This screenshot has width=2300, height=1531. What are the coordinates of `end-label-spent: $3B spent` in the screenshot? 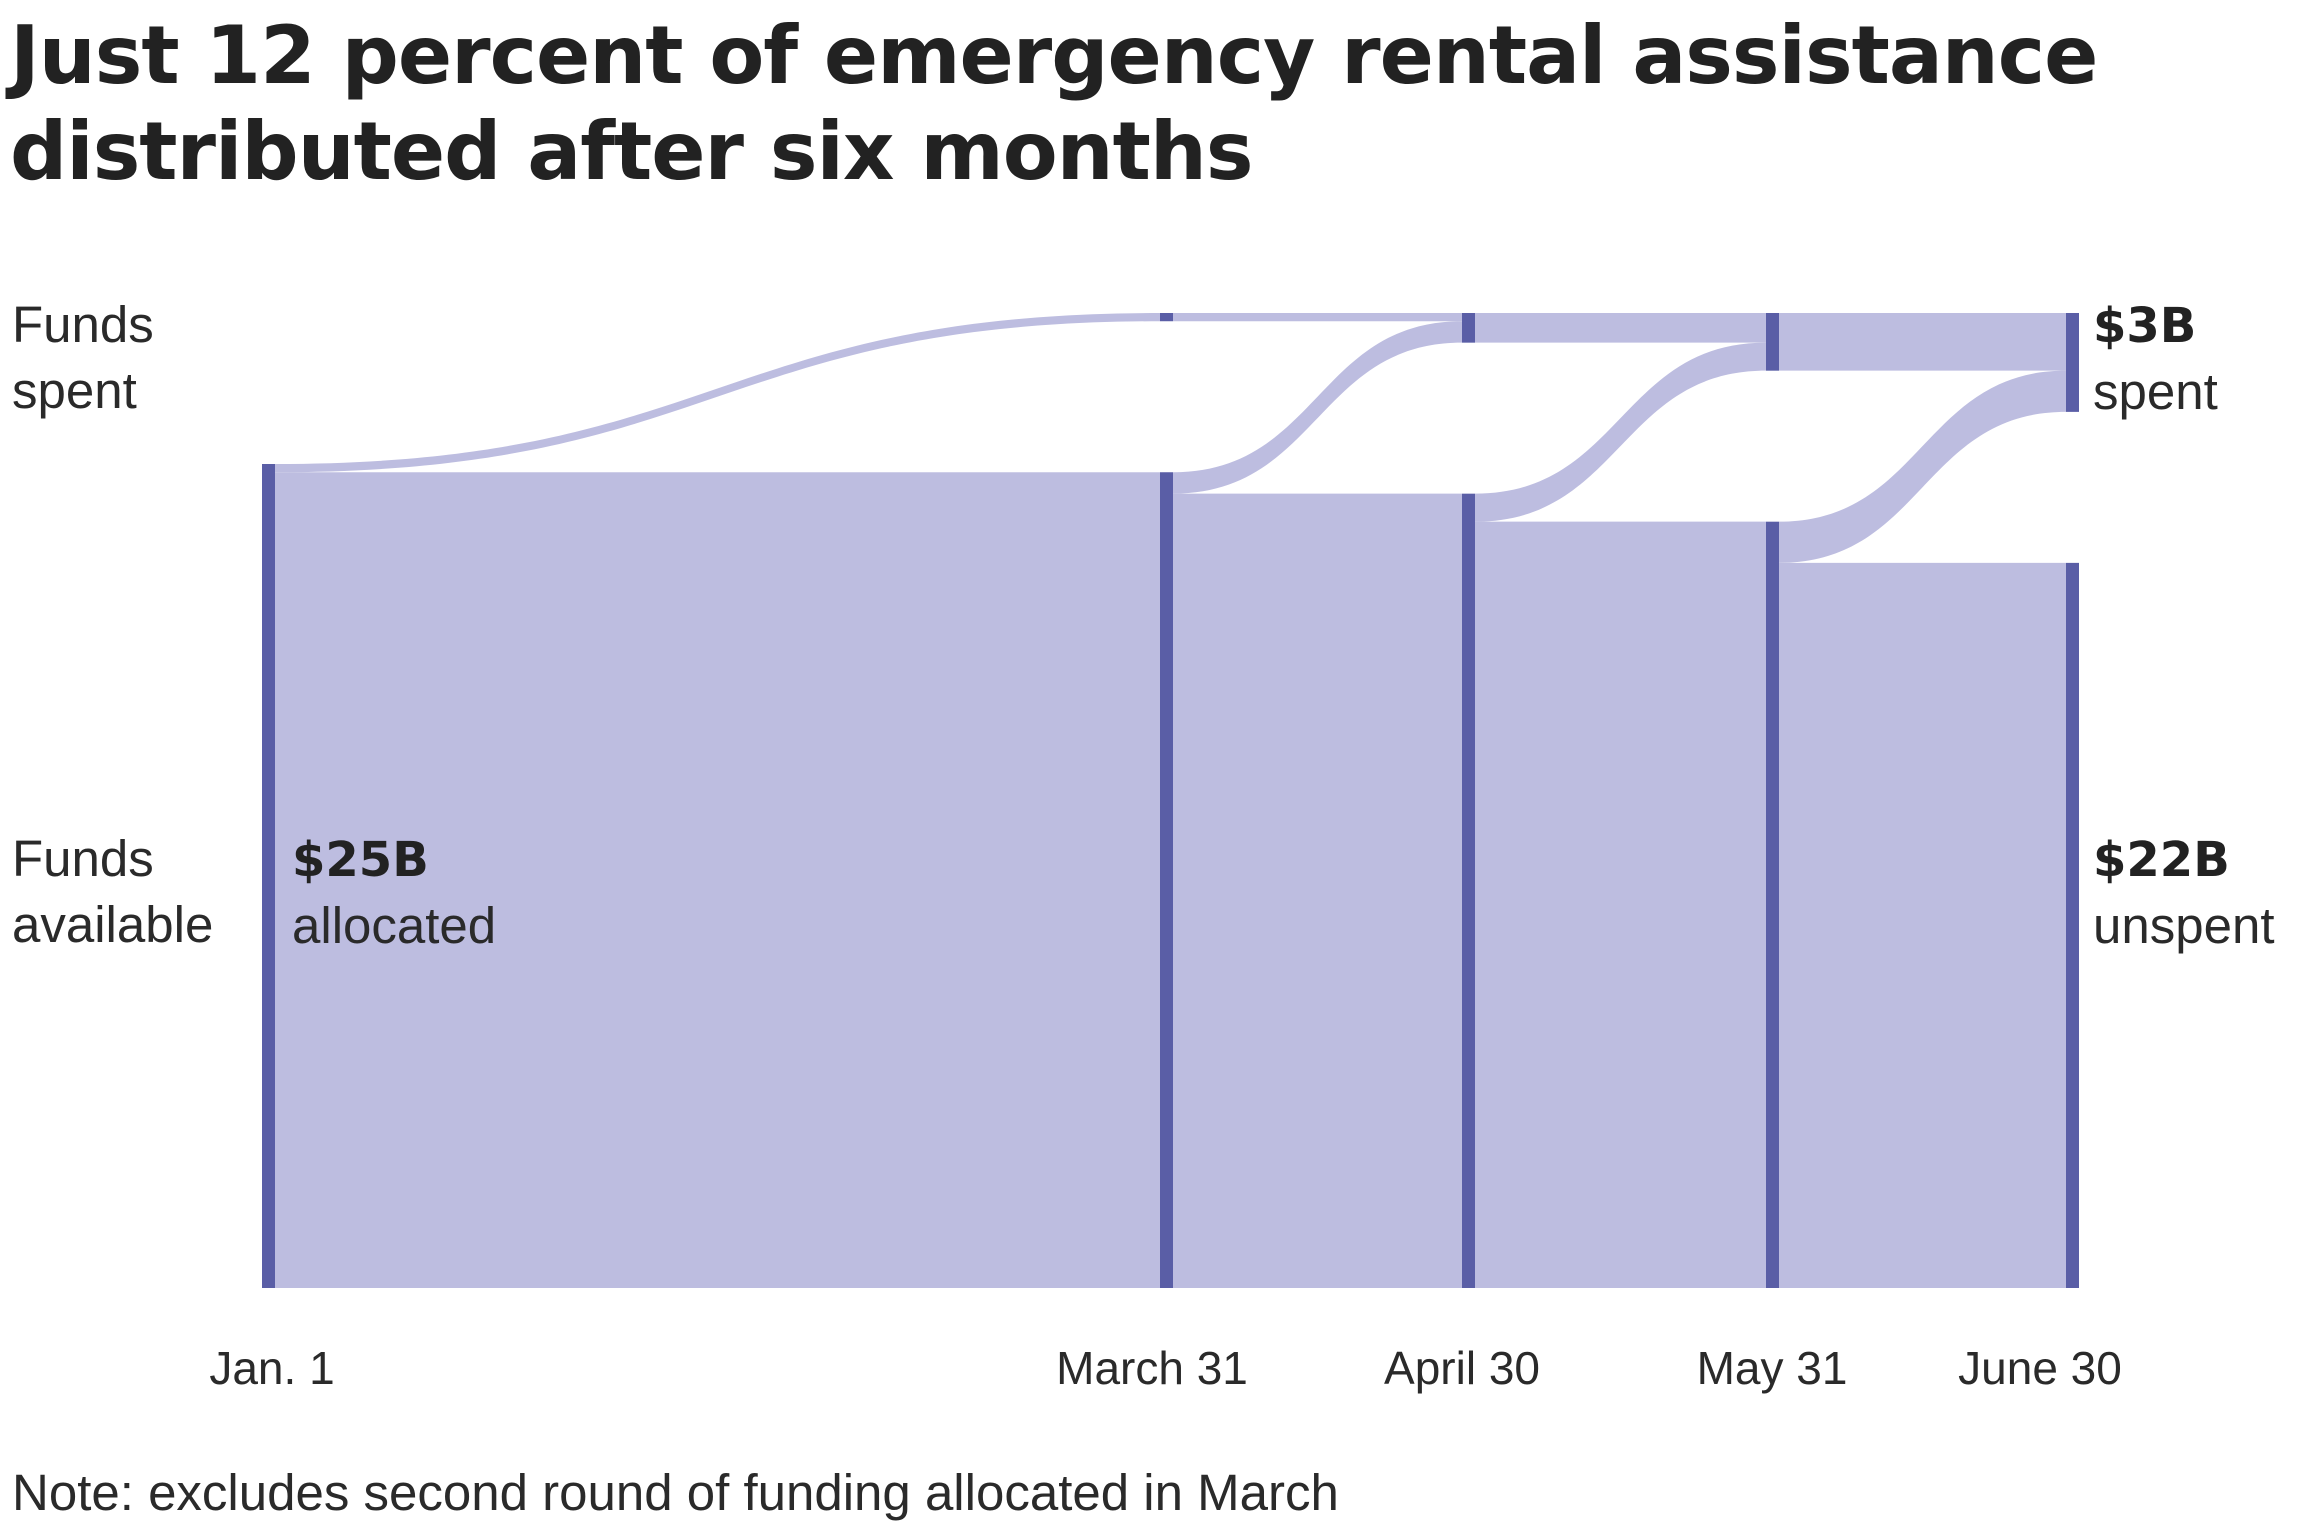 It's located at (2155, 358).